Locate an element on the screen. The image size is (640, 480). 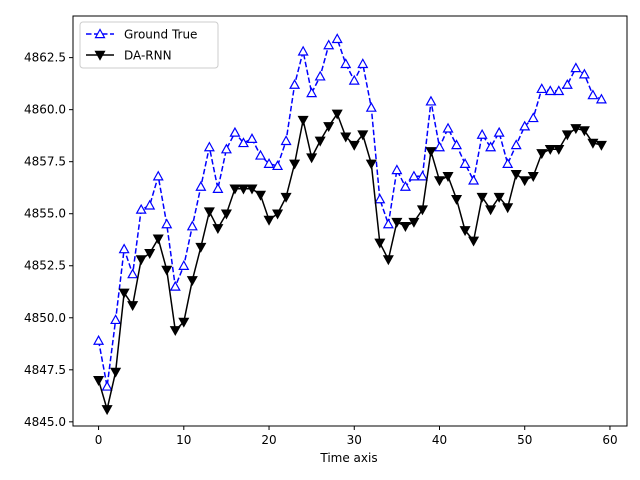
legend-marker-ground-true is located at coordinates (100, 33).